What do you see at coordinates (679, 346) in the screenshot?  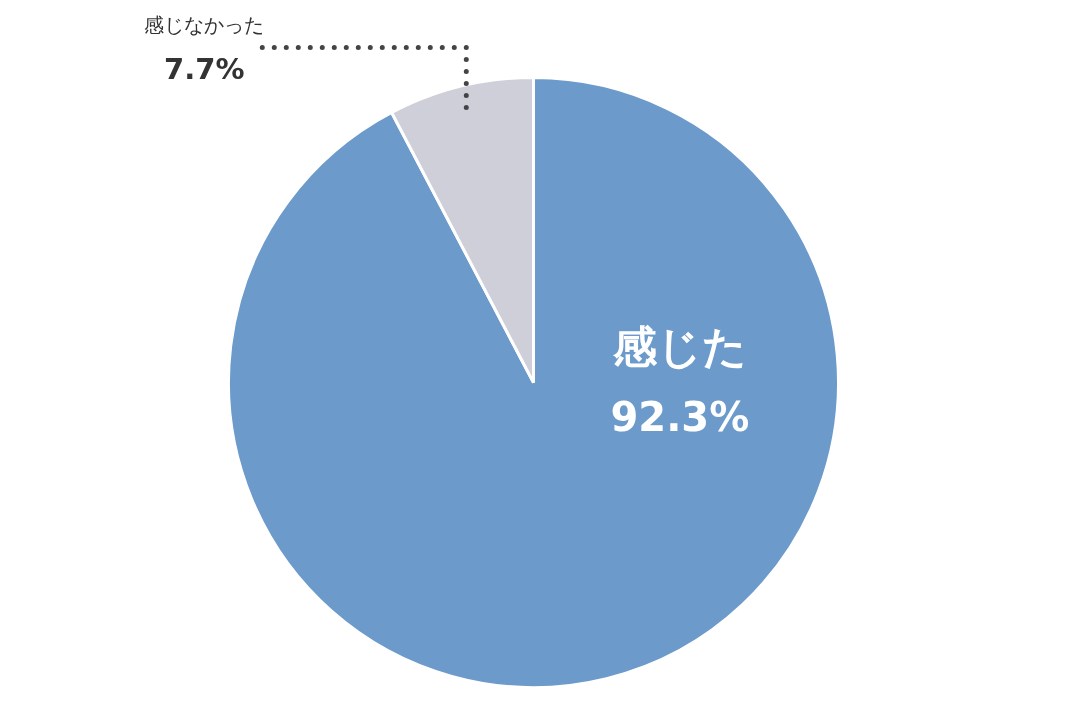 I see `slice-label: 感じた` at bounding box center [679, 346].